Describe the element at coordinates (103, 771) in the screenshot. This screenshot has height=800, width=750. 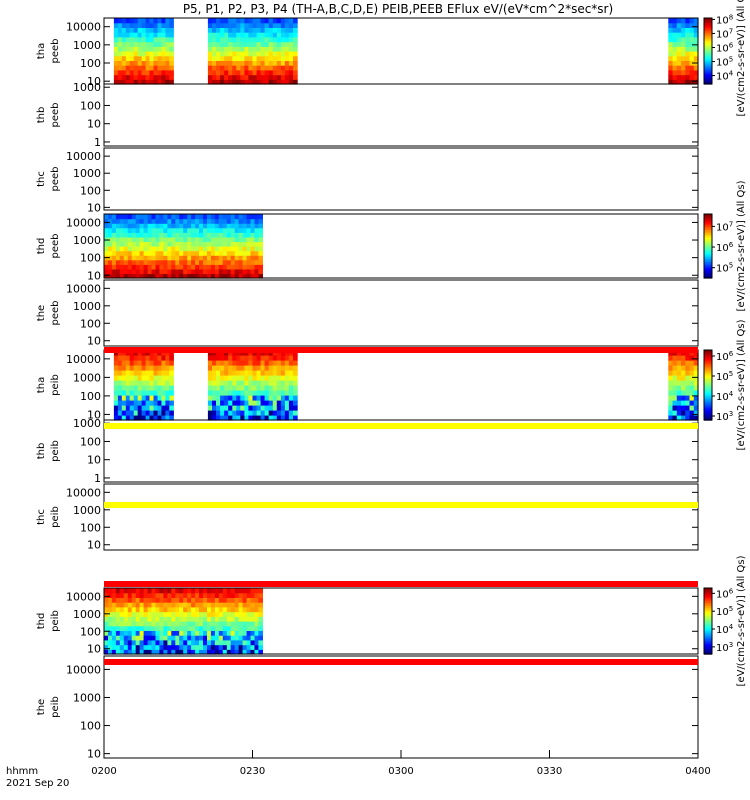
I see `x-tick-label: 0200` at that location.